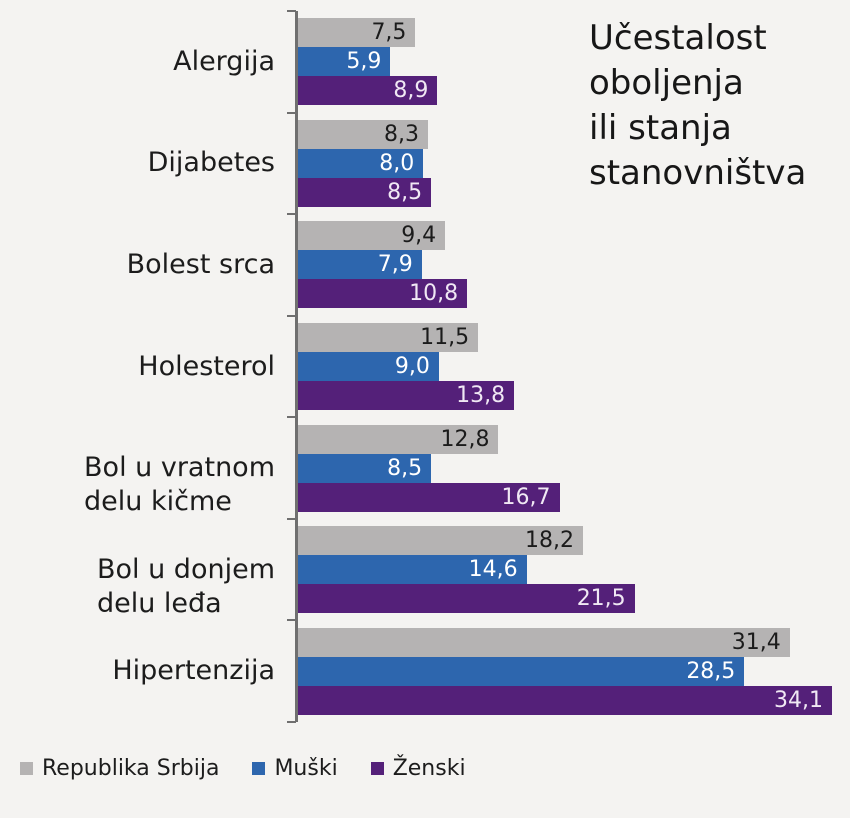 The image size is (850, 818). What do you see at coordinates (185, 586) in the screenshot?
I see `category-label: Bol u donjem delu leđa` at bounding box center [185, 586].